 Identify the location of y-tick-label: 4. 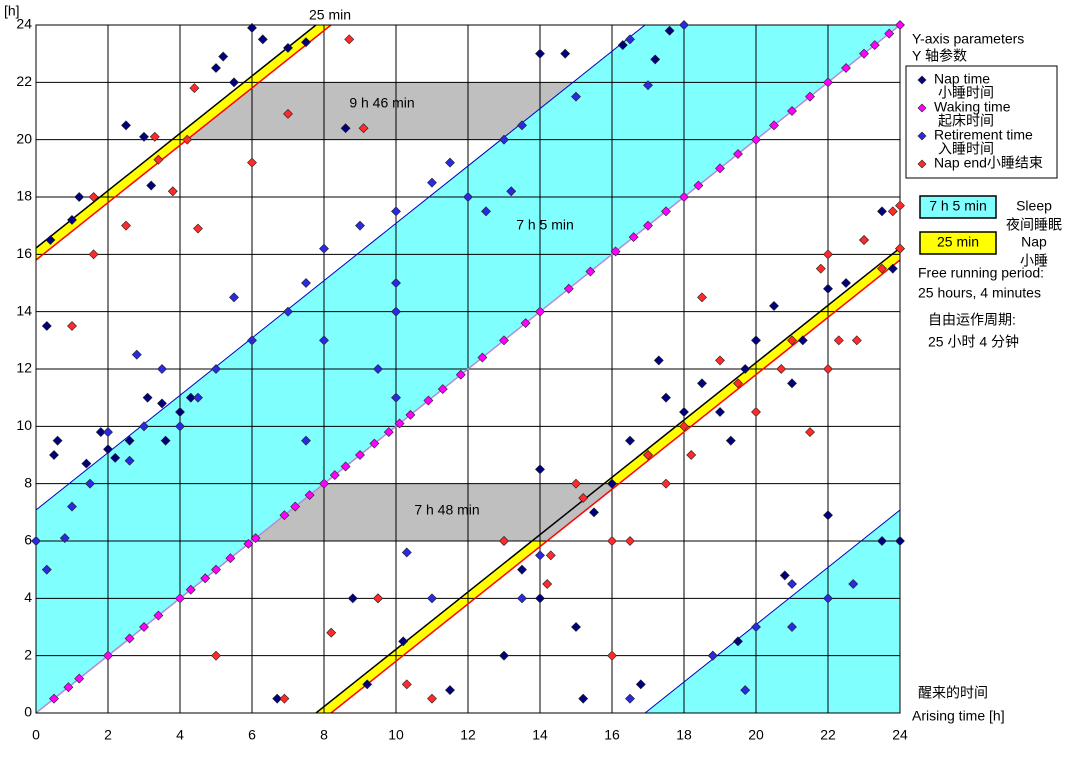
(28, 597).